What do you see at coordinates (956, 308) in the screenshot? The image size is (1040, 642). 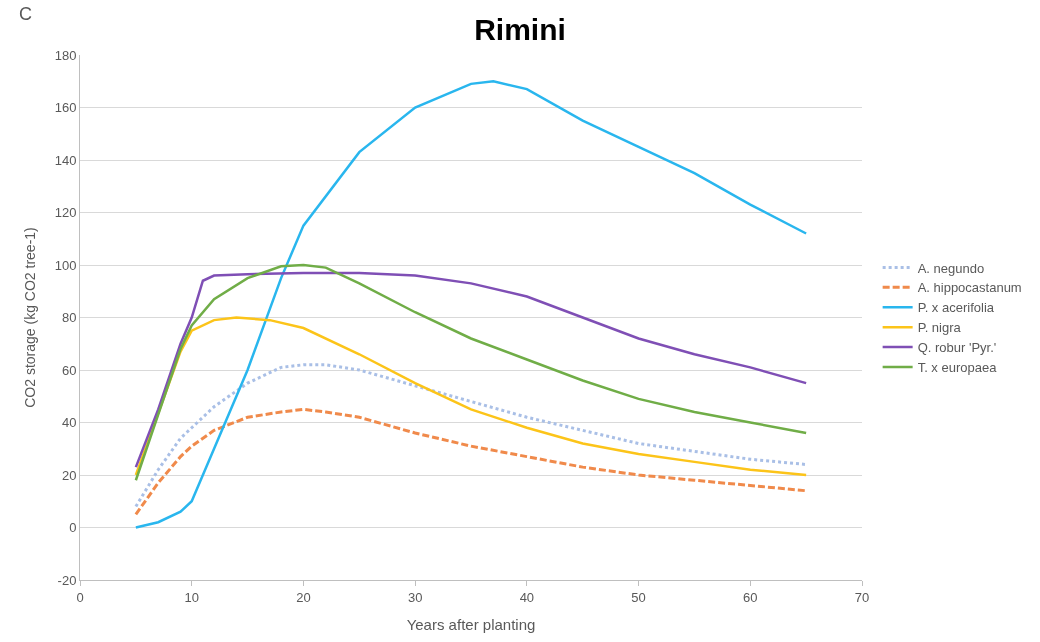 I see `legend-label: P. x acerifolia` at bounding box center [956, 308].